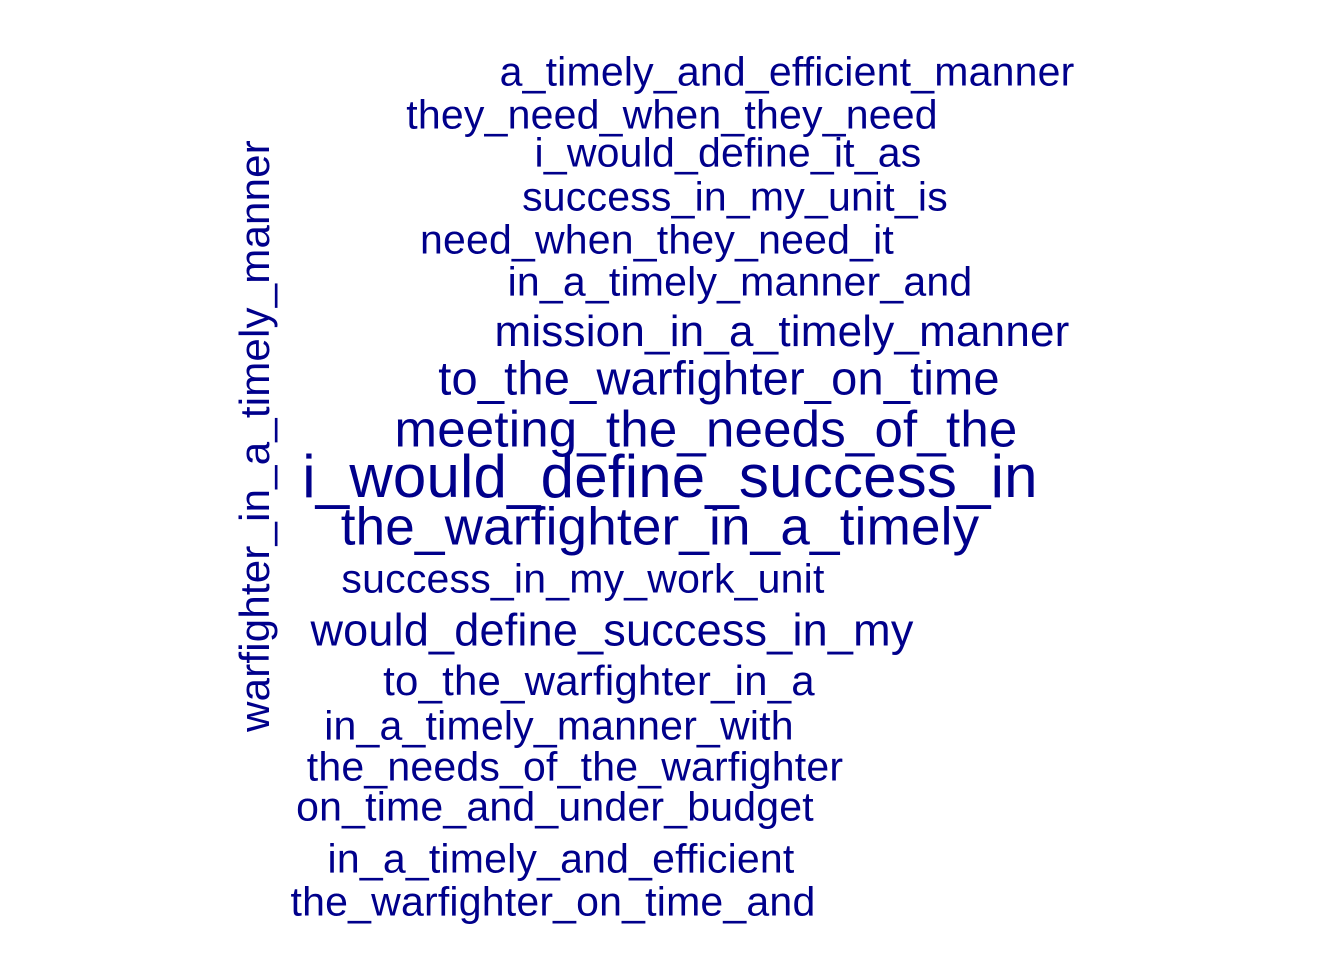 The image size is (1344, 960). Describe the element at coordinates (612, 630) in the screenshot. I see `word-would-define-success-in-my: would_define_success_in_my` at that location.